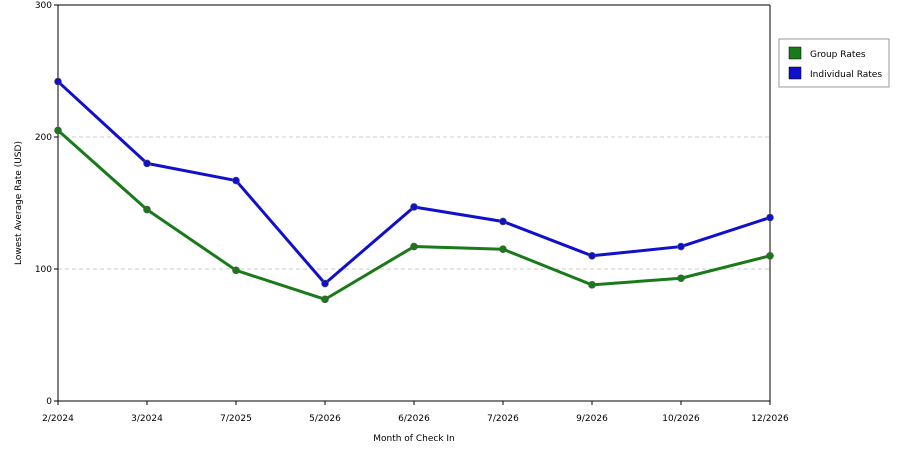 This screenshot has height=450, width=900. What do you see at coordinates (681, 419) in the screenshot?
I see `x-tick-label: 10/2026` at bounding box center [681, 419].